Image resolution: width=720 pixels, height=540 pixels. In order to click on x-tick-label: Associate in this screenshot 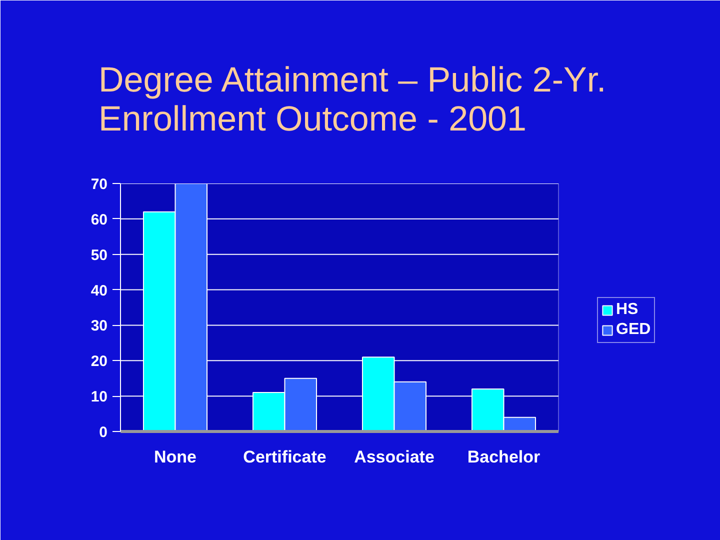, I will do `click(394, 457)`.